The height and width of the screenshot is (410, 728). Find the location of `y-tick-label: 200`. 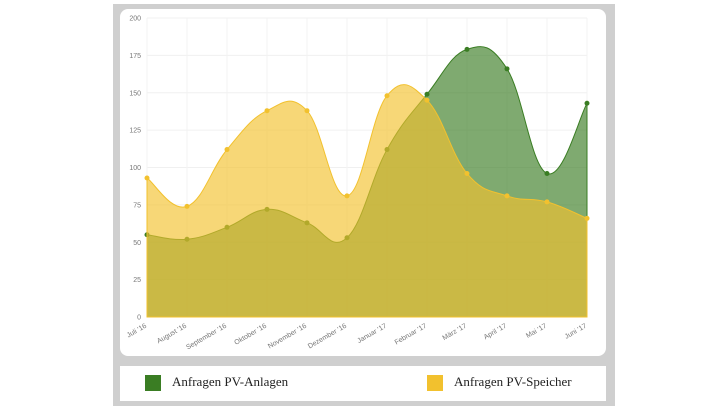

y-tick-label: 200 is located at coordinates (135, 19).